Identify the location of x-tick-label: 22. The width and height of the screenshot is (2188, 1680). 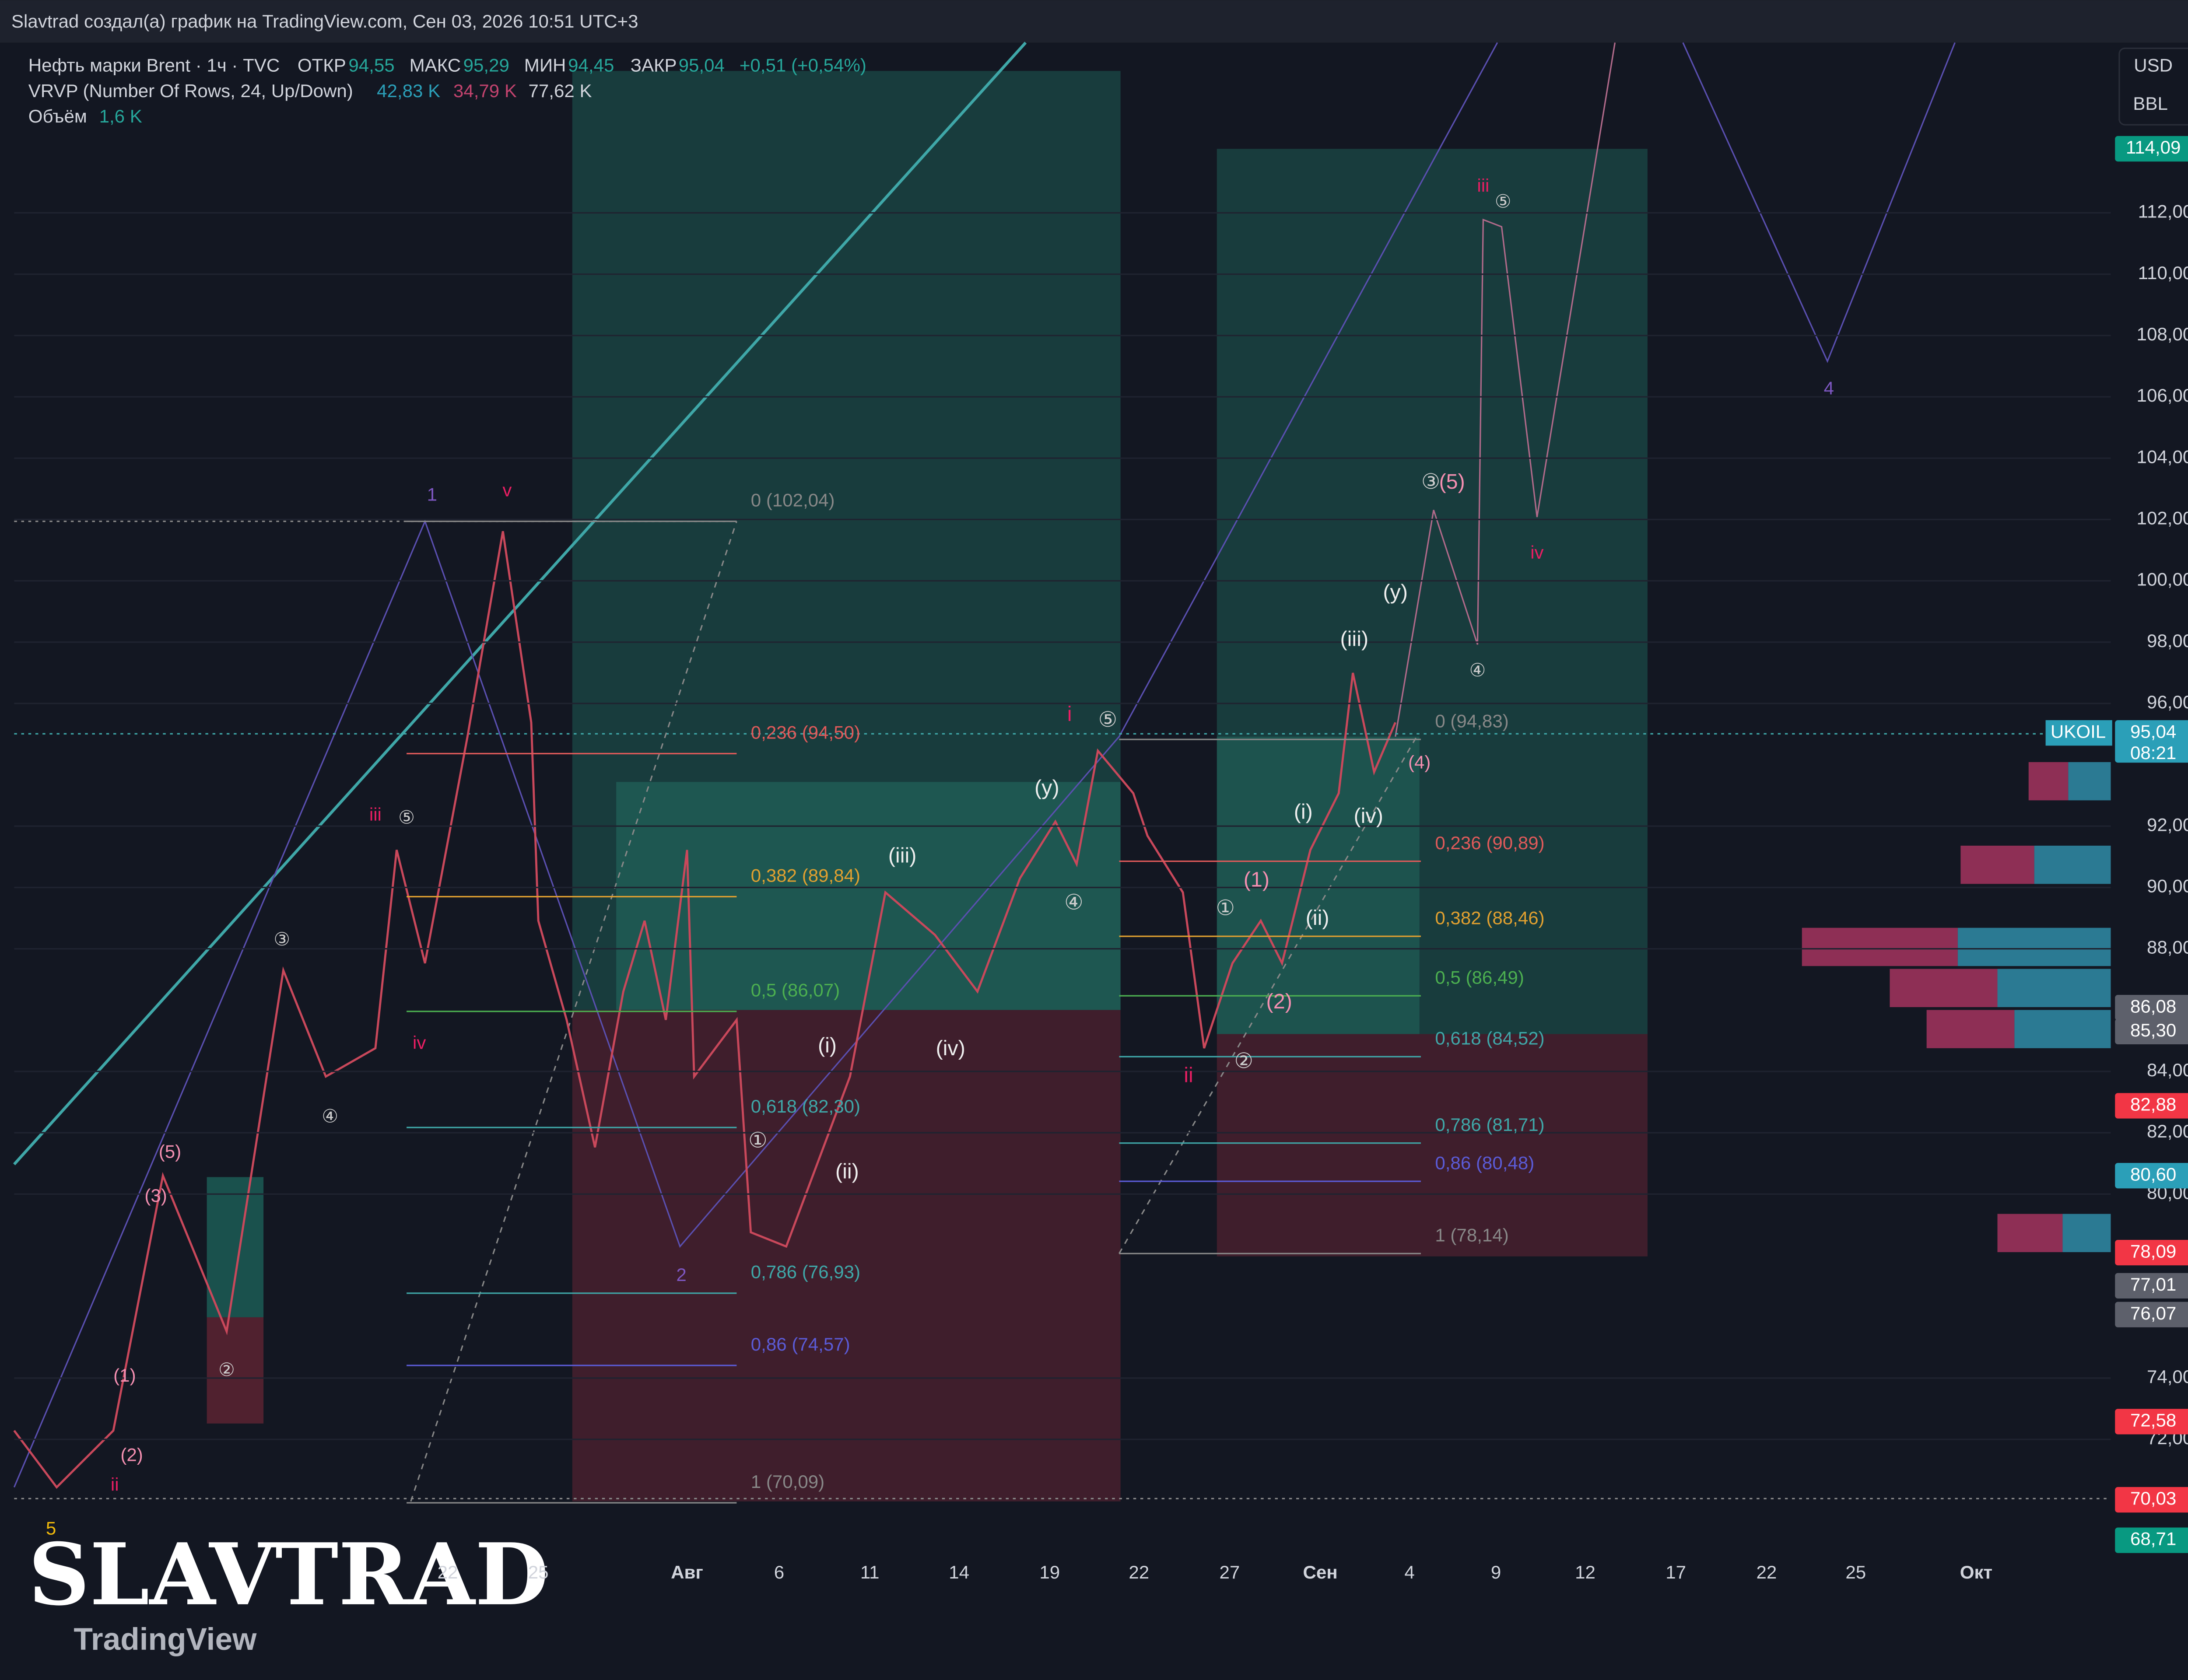
(448, 1572).